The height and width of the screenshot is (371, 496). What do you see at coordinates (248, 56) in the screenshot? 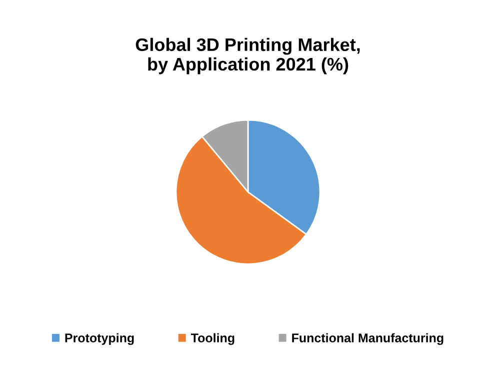
I see `chart-title: Global 3D Printing Market, by Application 2021 (%)` at bounding box center [248, 56].